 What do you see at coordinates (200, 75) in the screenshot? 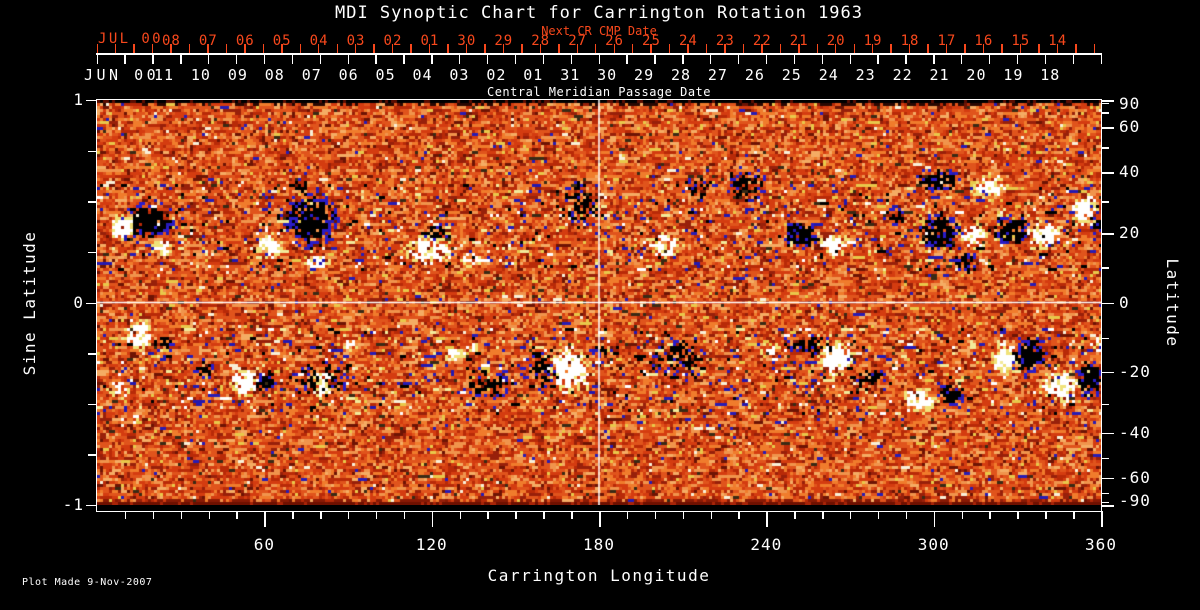
I see `cmp-day-label: 10` at bounding box center [200, 75].